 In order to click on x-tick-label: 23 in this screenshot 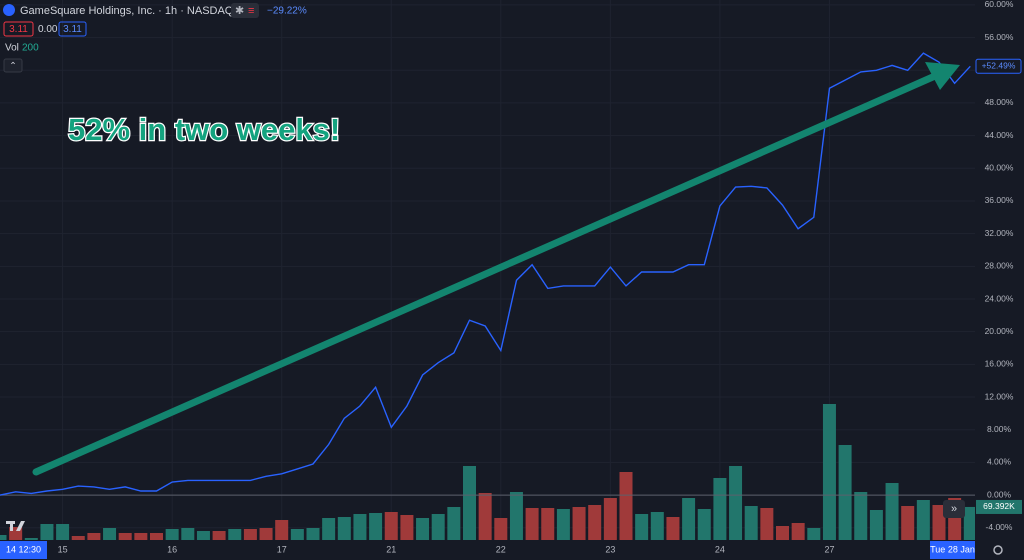, I will do `click(610, 549)`.